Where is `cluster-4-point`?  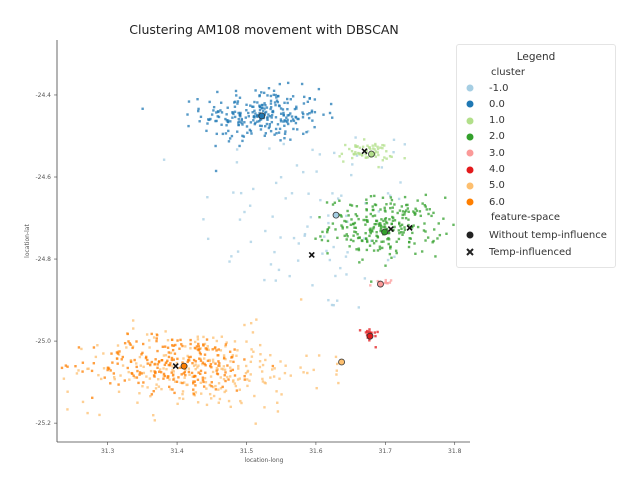 cluster-4-point is located at coordinates (371, 332).